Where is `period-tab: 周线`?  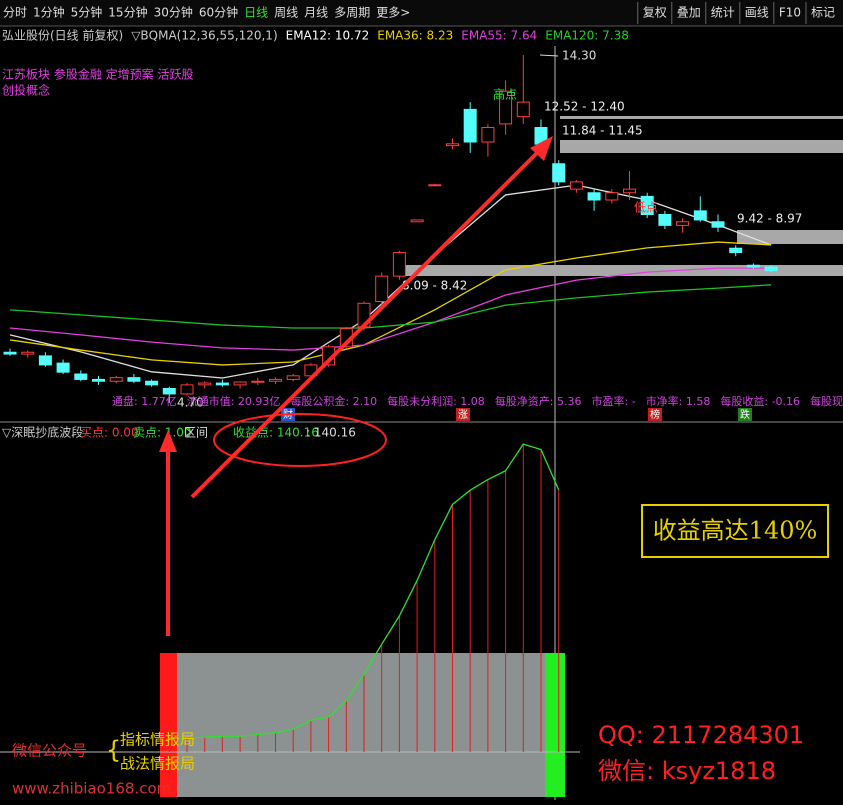
period-tab: 周线 is located at coordinates (286, 13).